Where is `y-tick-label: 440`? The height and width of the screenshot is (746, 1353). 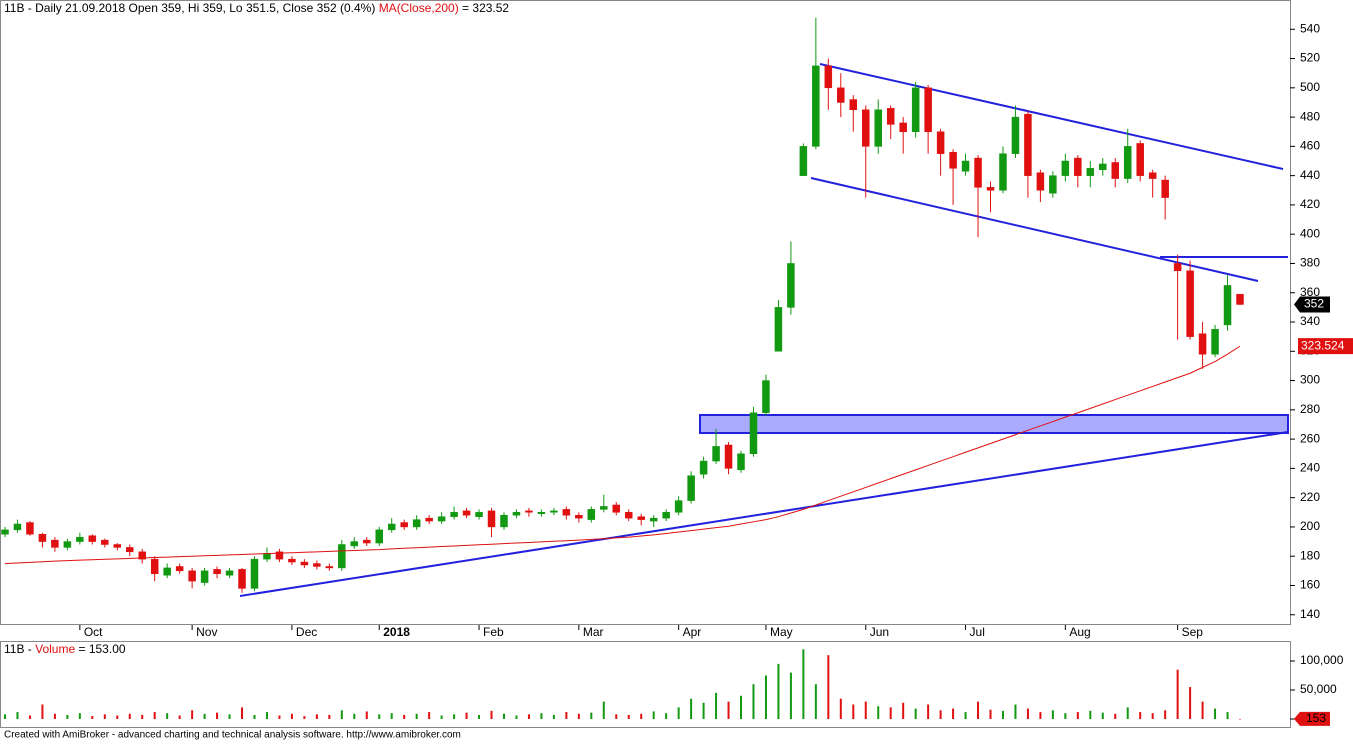
y-tick-label: 440 is located at coordinates (1310, 175).